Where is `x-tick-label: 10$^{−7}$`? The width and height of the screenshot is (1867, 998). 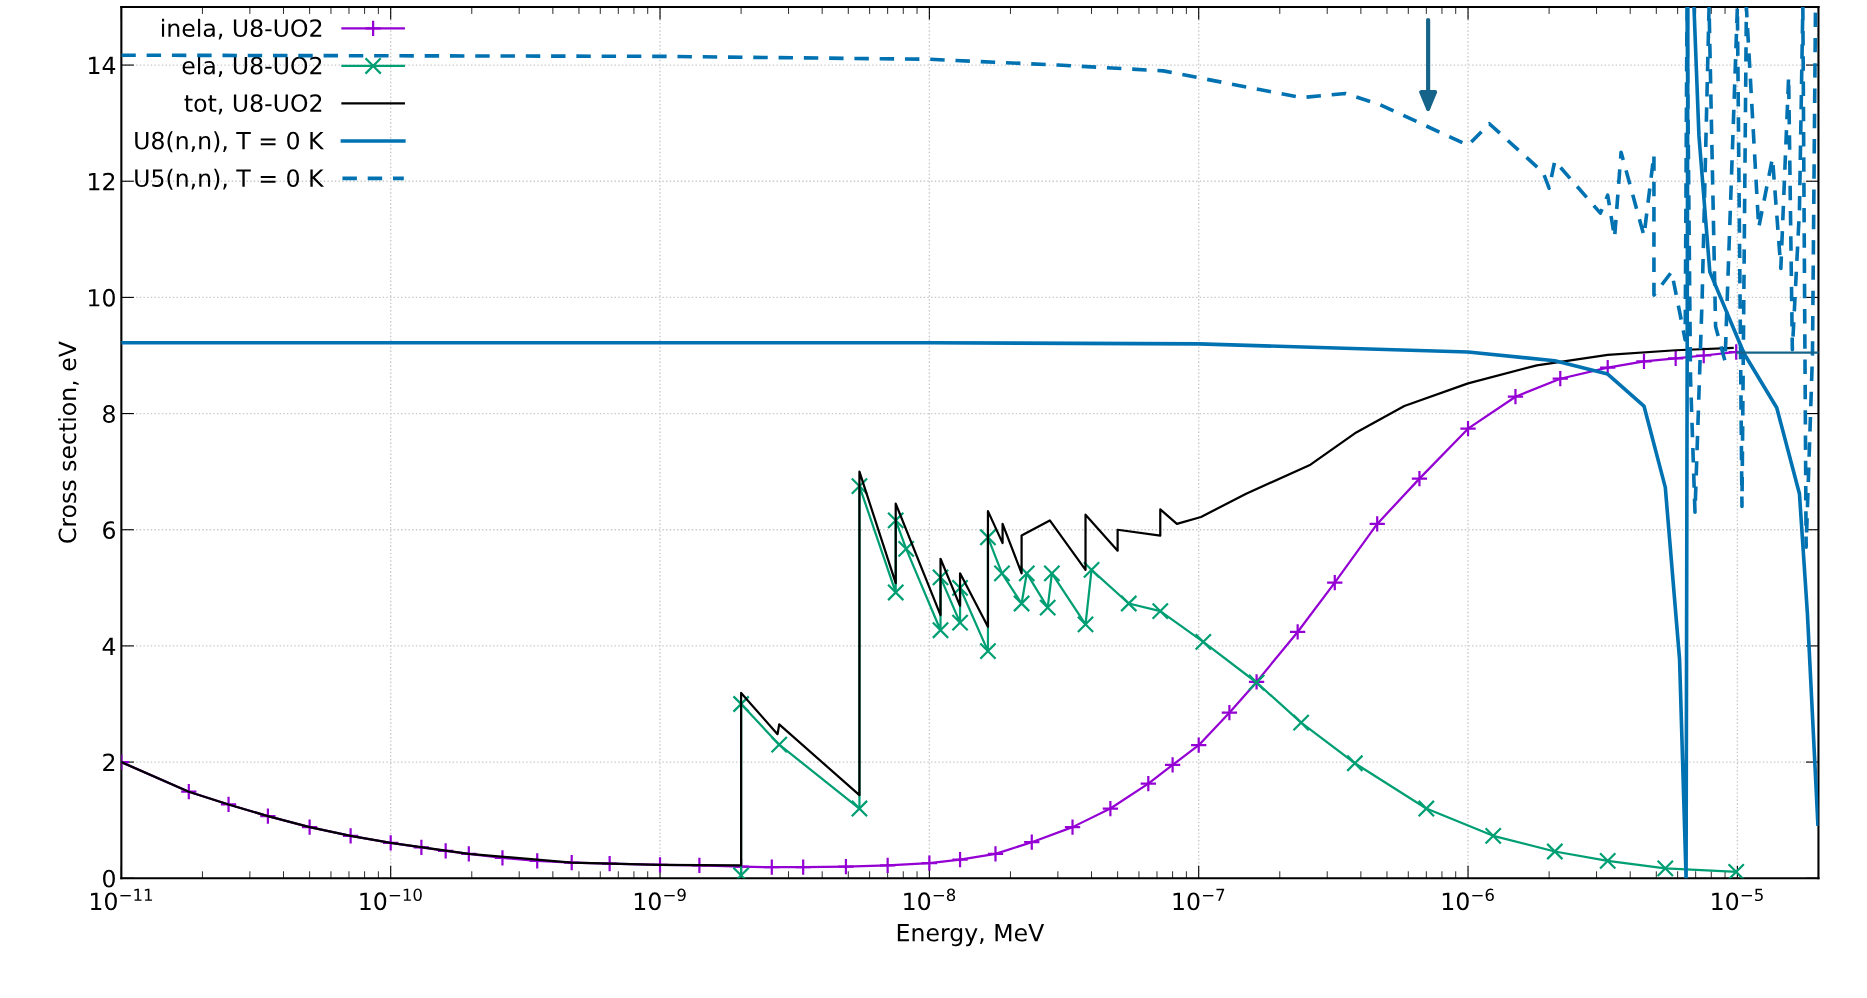
x-tick-label: 10$^{−7}$ is located at coordinates (1199, 899).